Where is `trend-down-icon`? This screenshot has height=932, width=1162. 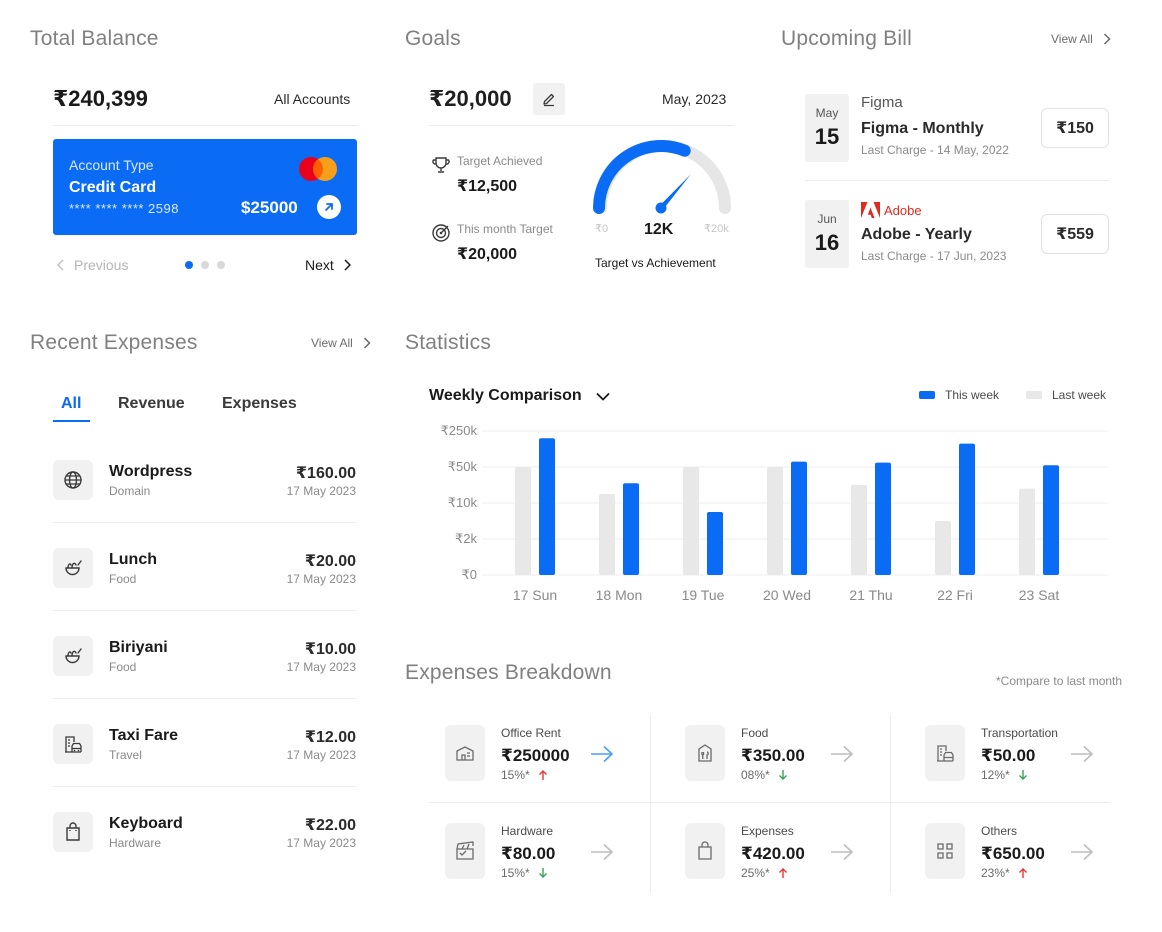 trend-down-icon is located at coordinates (1022, 775).